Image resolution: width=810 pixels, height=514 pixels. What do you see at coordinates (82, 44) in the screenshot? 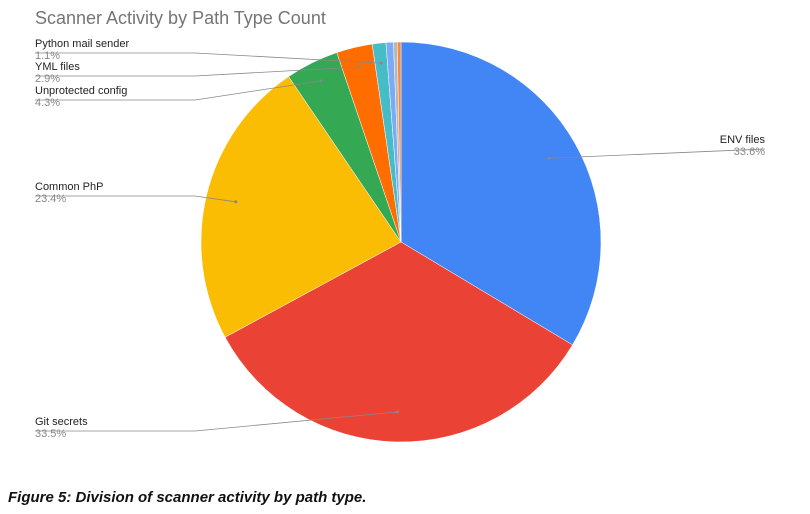
I see `legend-label: Python mail sender` at bounding box center [82, 44].